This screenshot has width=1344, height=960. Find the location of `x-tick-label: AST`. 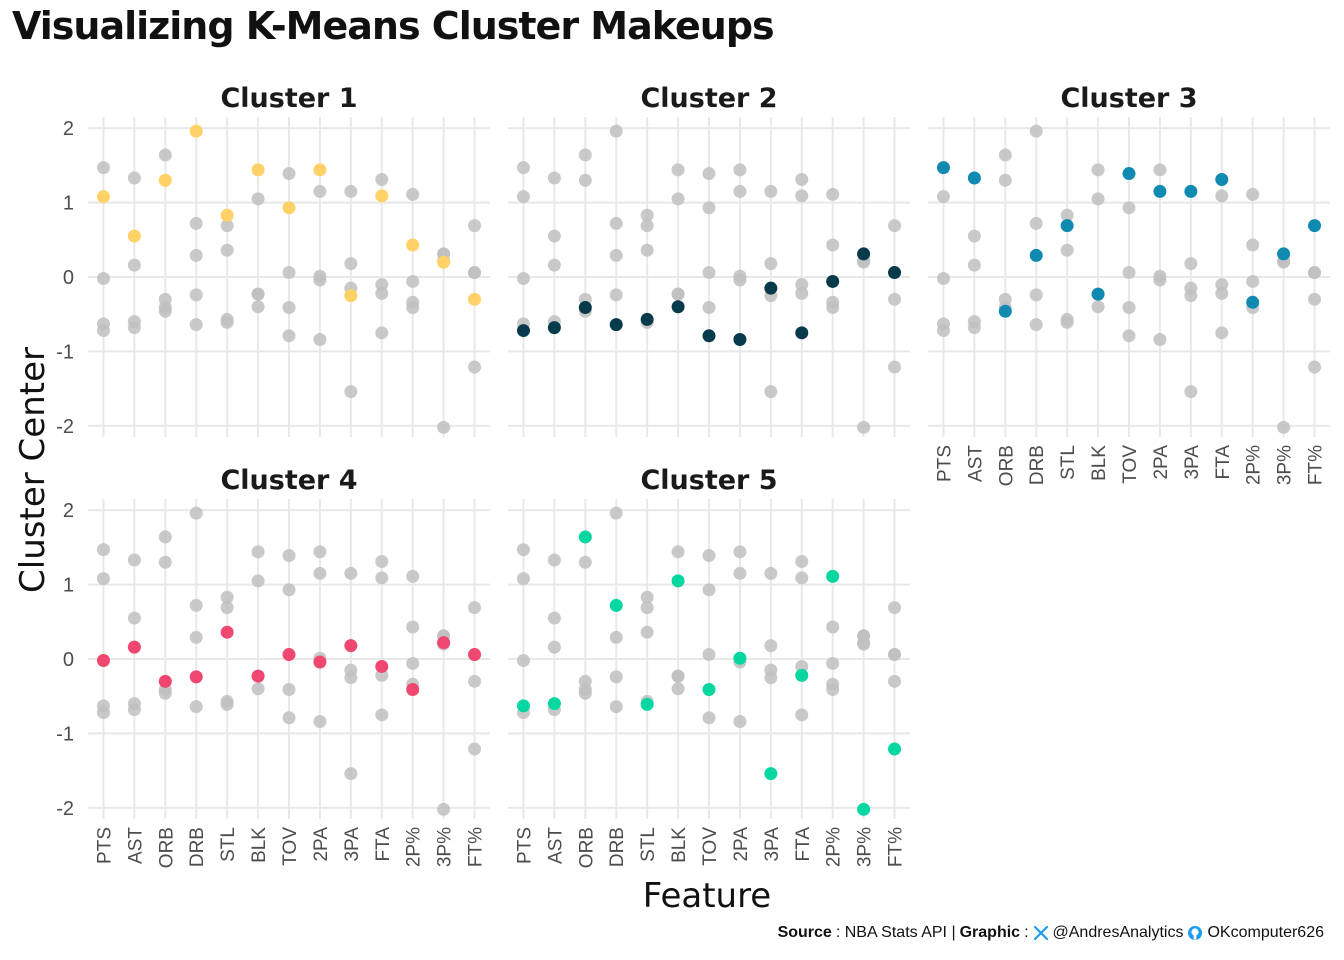

x-tick-label: AST is located at coordinates (975, 463).